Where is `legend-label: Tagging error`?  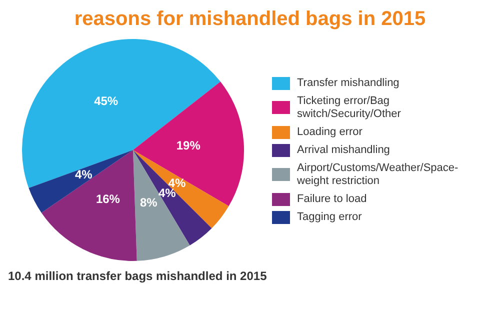 legend-label: Tagging error is located at coordinates (329, 217).